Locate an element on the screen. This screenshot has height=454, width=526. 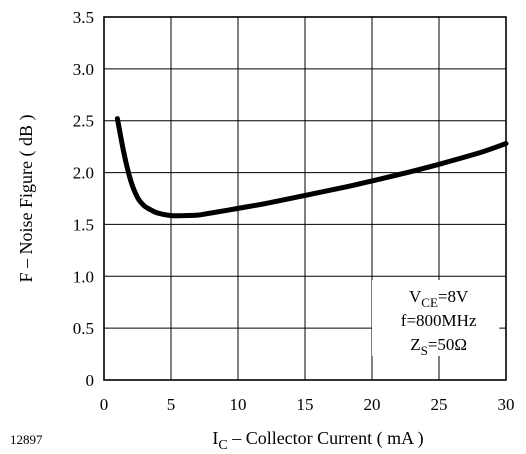
y-tick-label: 2.0 is located at coordinates (83, 173).